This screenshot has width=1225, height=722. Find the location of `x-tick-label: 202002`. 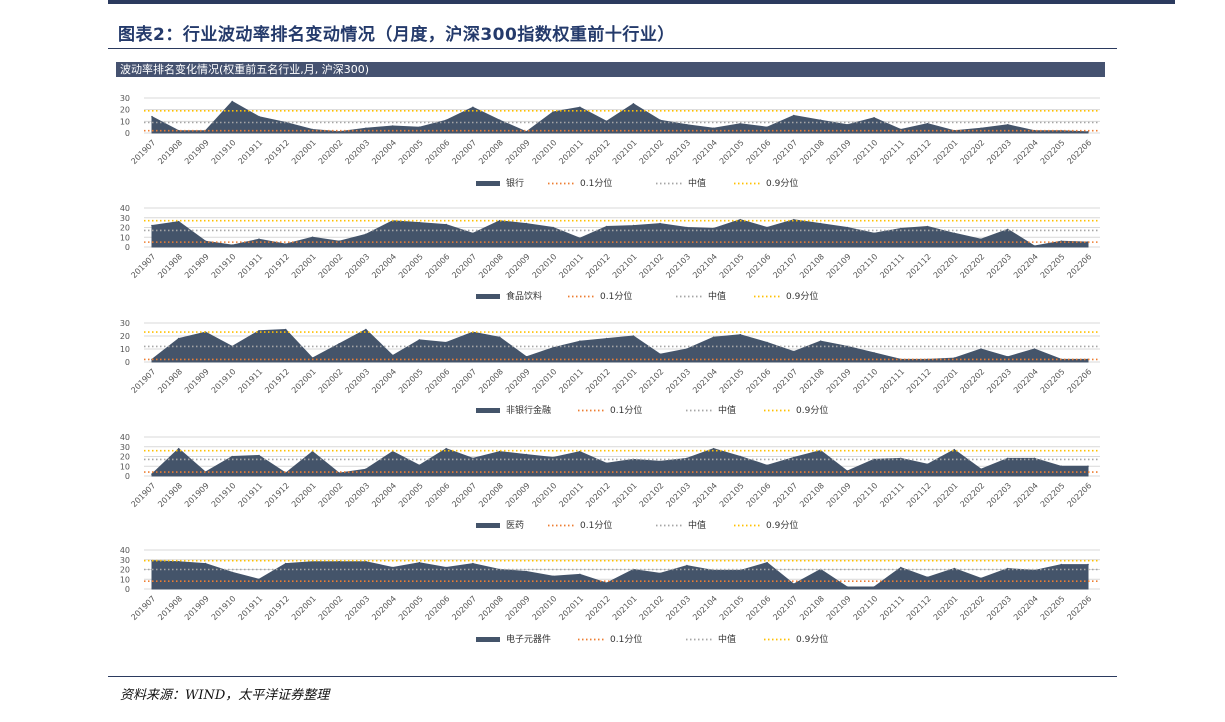

x-tick-label: 202002 is located at coordinates (331, 495).